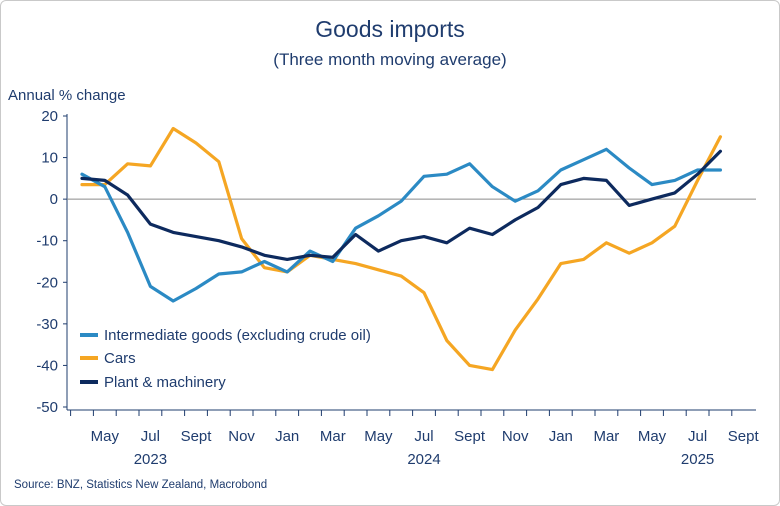  Describe the element at coordinates (697, 459) in the screenshot. I see `x-year-label: 2025` at that location.